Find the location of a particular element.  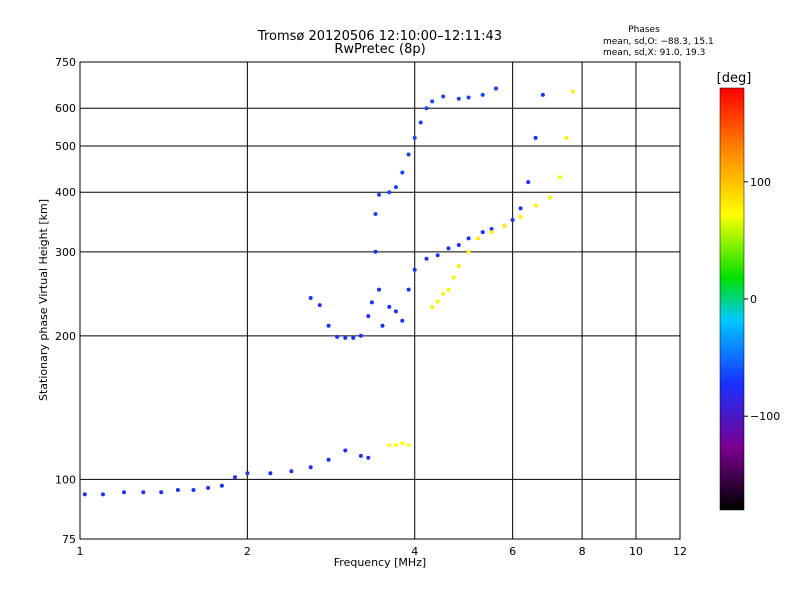

y-tick-label: 100 is located at coordinates (65, 479).